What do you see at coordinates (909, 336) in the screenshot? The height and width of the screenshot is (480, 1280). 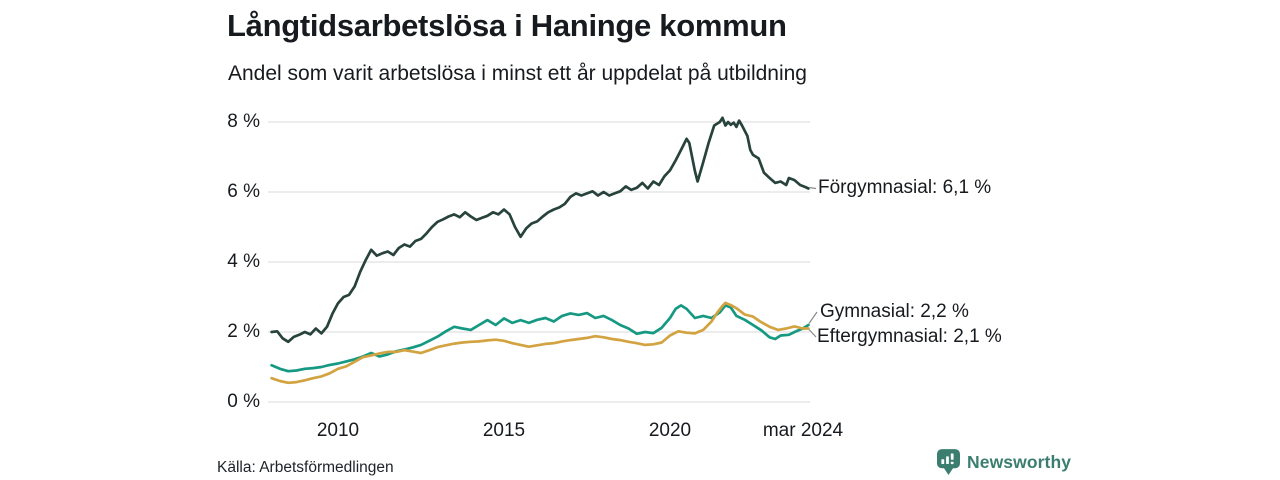 I see `series-label-eftergymnasial: Eftergymnasial: 2,1 %` at bounding box center [909, 336].